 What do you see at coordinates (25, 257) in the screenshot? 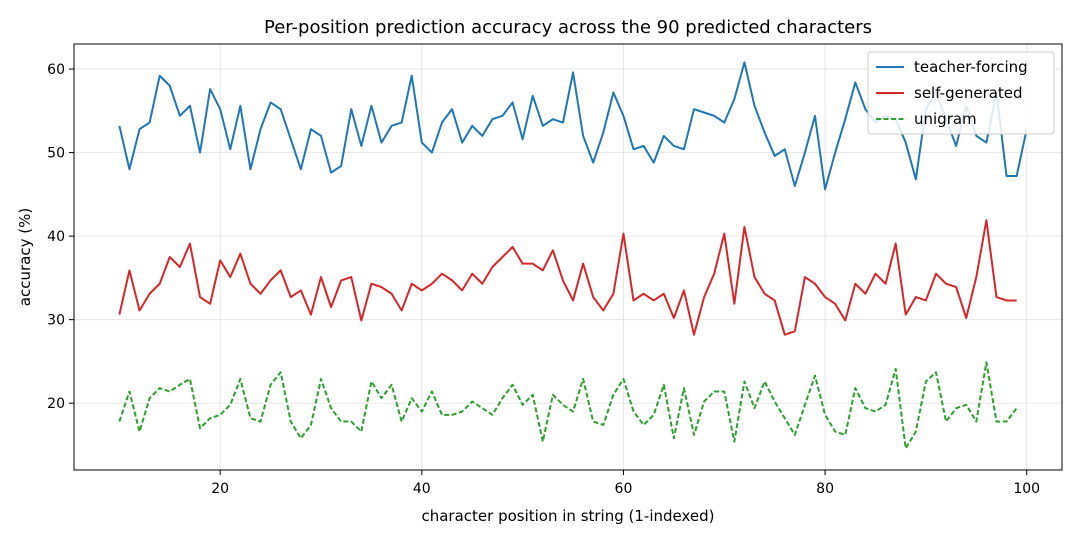
I see `y-axis-label: accuracy (%)` at bounding box center [25, 257].